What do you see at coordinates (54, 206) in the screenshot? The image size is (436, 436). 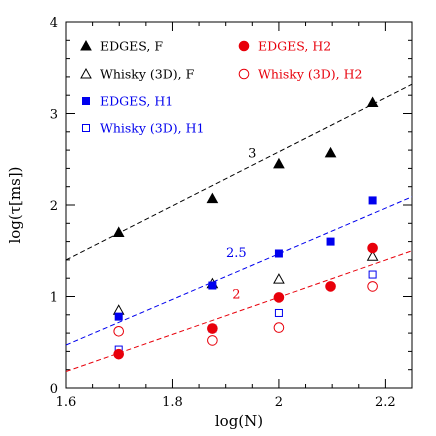 I see `y-tick-label: 2` at bounding box center [54, 206].